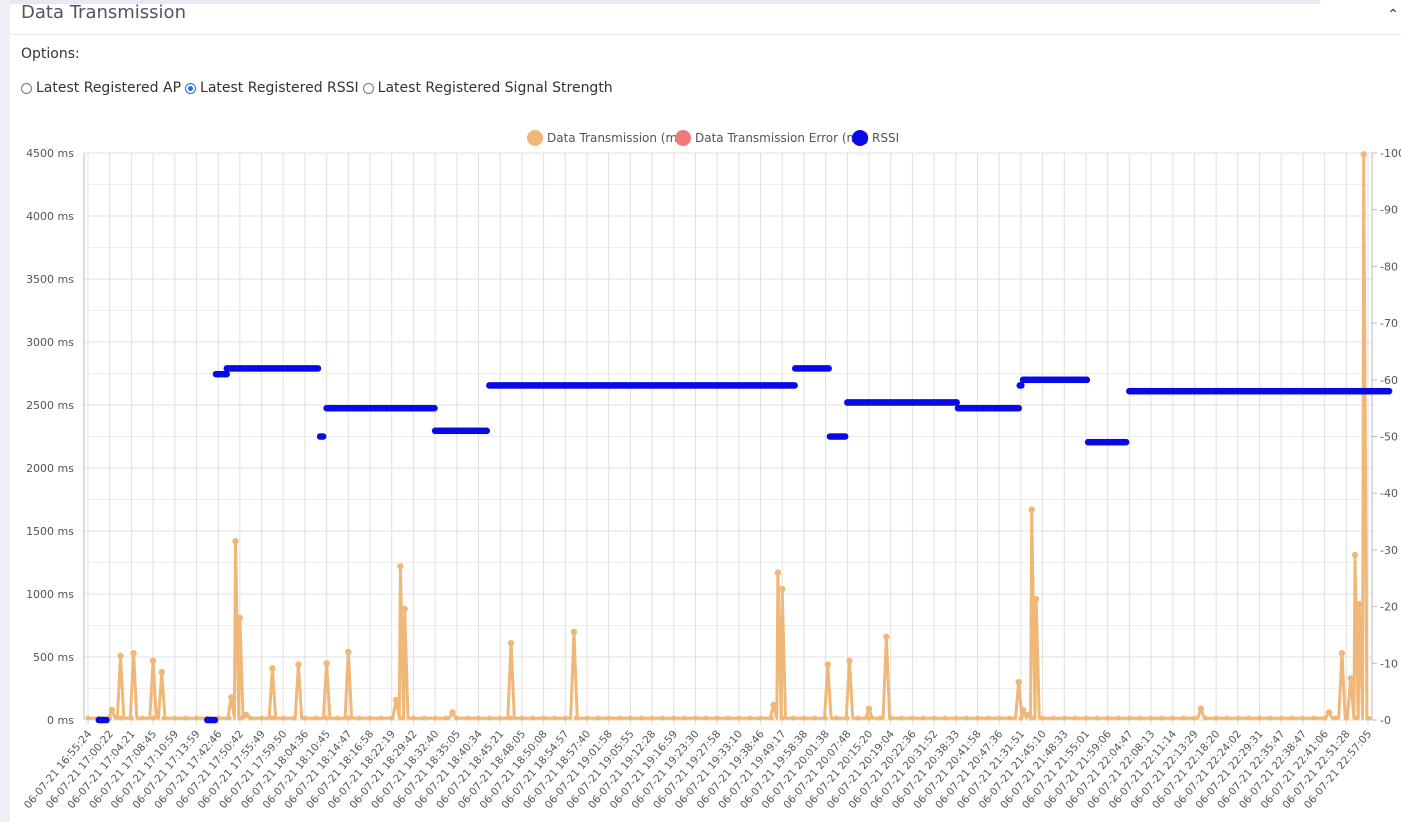 The height and width of the screenshot is (822, 1401). I want to click on radio-latest-ap: Latest Registered AP, so click(103, 88).